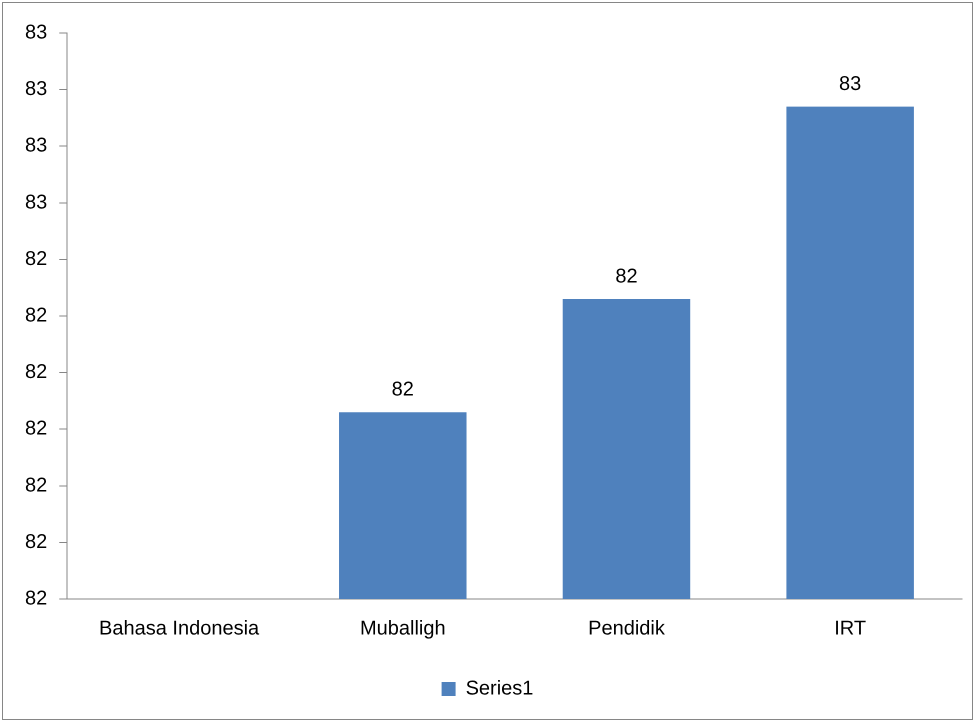 The image size is (977, 724). Describe the element at coordinates (403, 629) in the screenshot. I see `x-tick-label: Muballigh` at that location.